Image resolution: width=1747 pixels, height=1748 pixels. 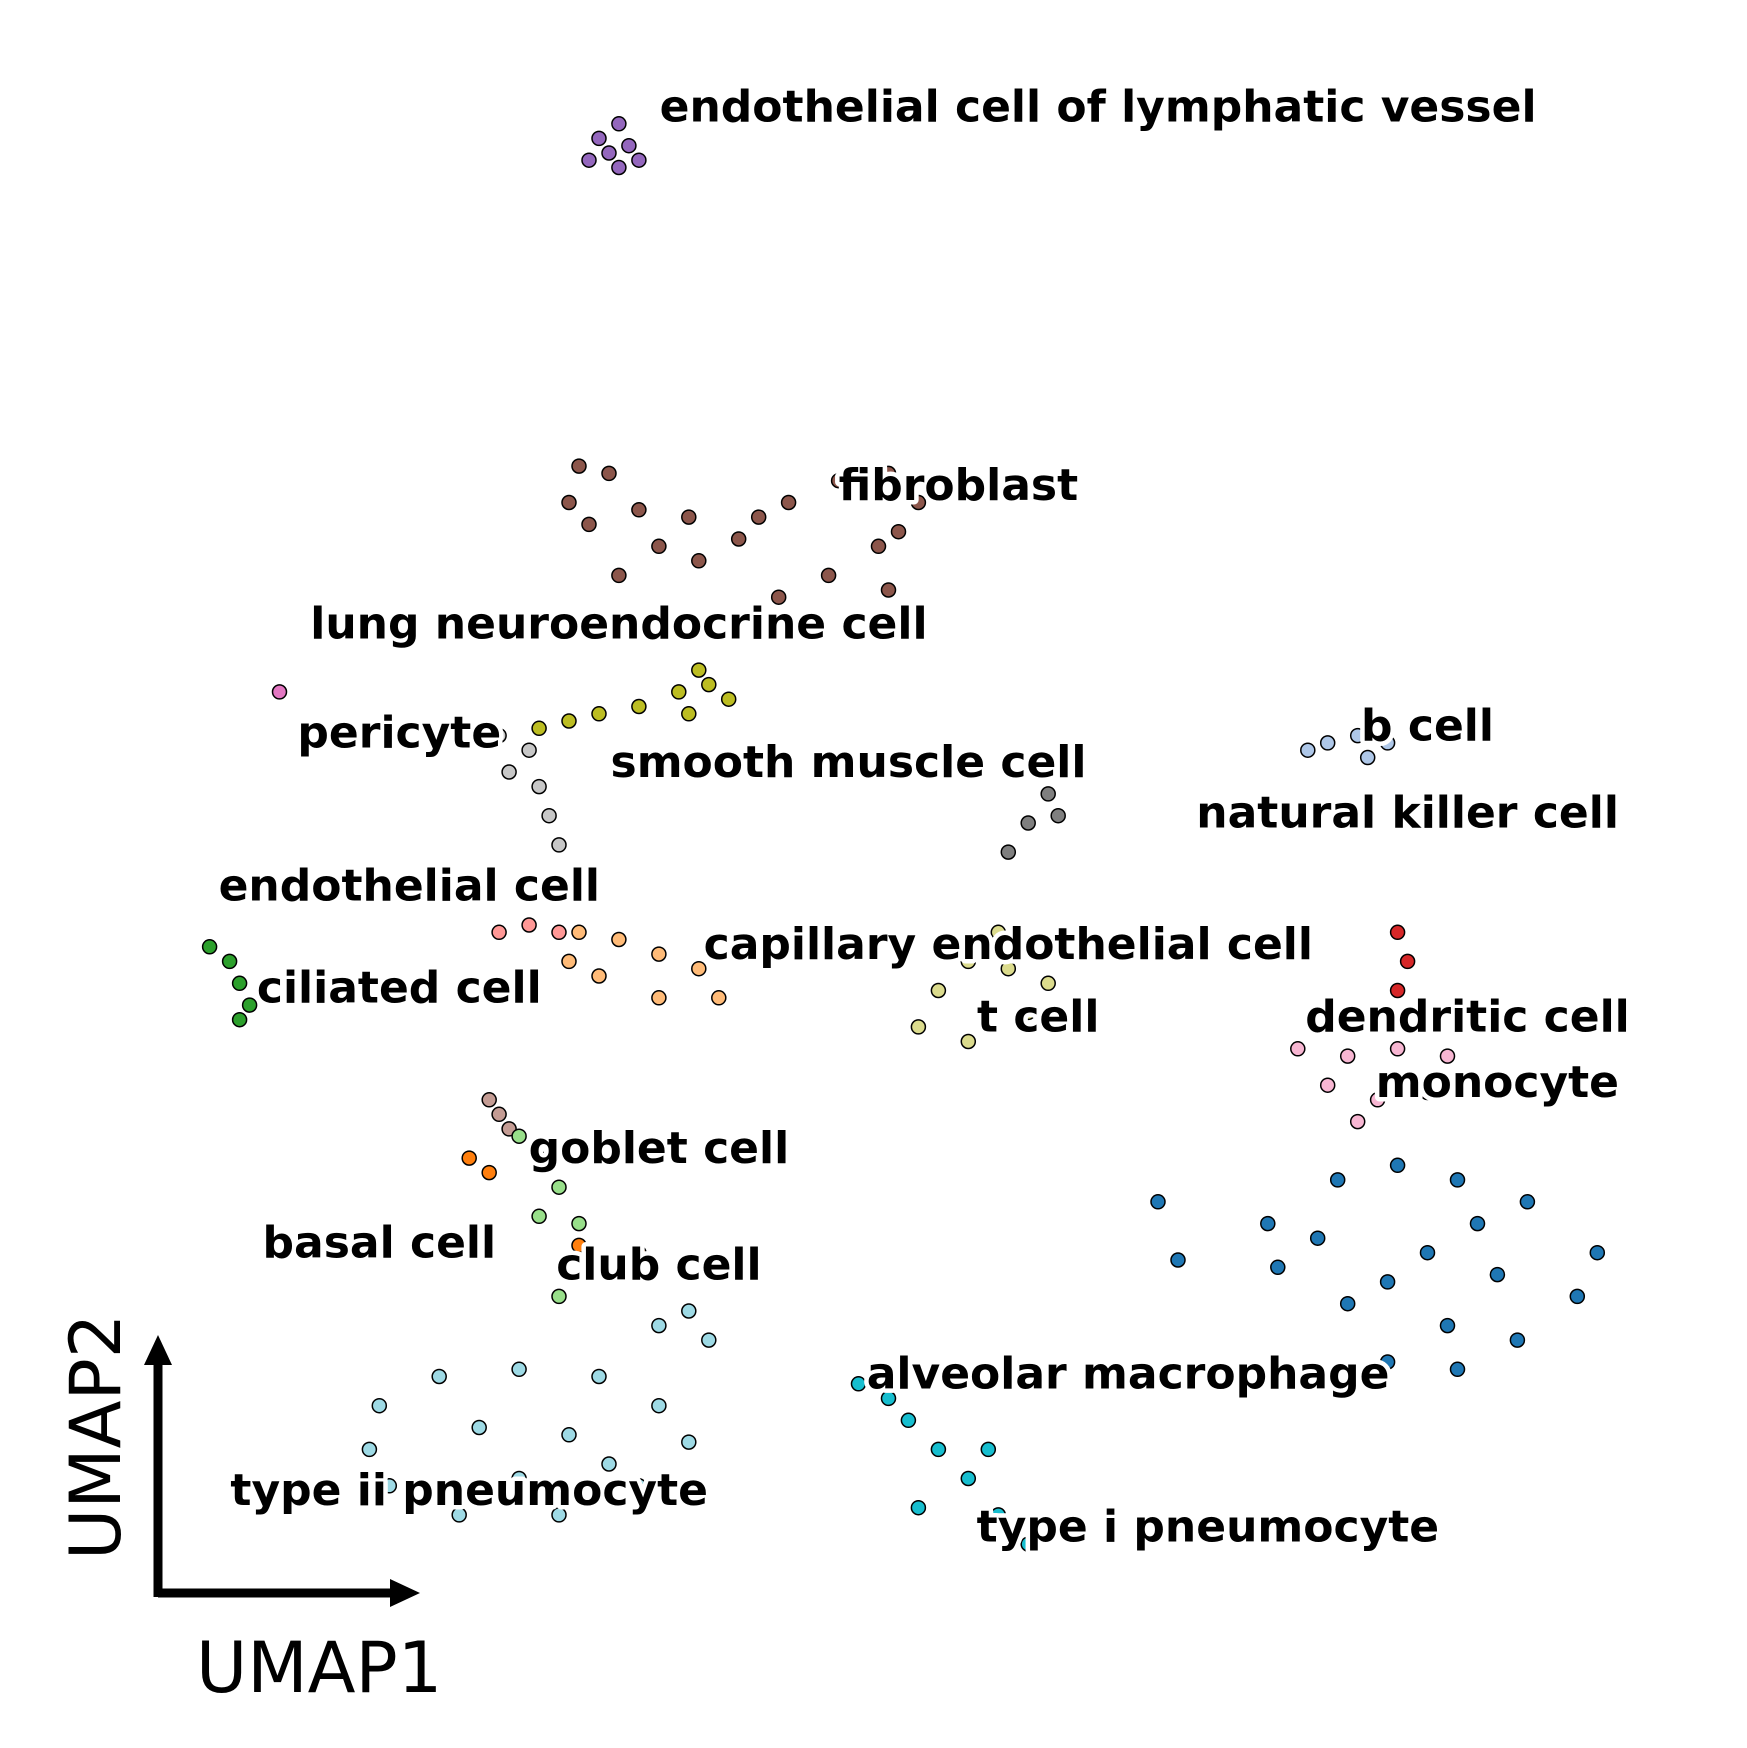 What do you see at coordinates (399, 733) in the screenshot?
I see `label-pericyte: pericyte` at bounding box center [399, 733].